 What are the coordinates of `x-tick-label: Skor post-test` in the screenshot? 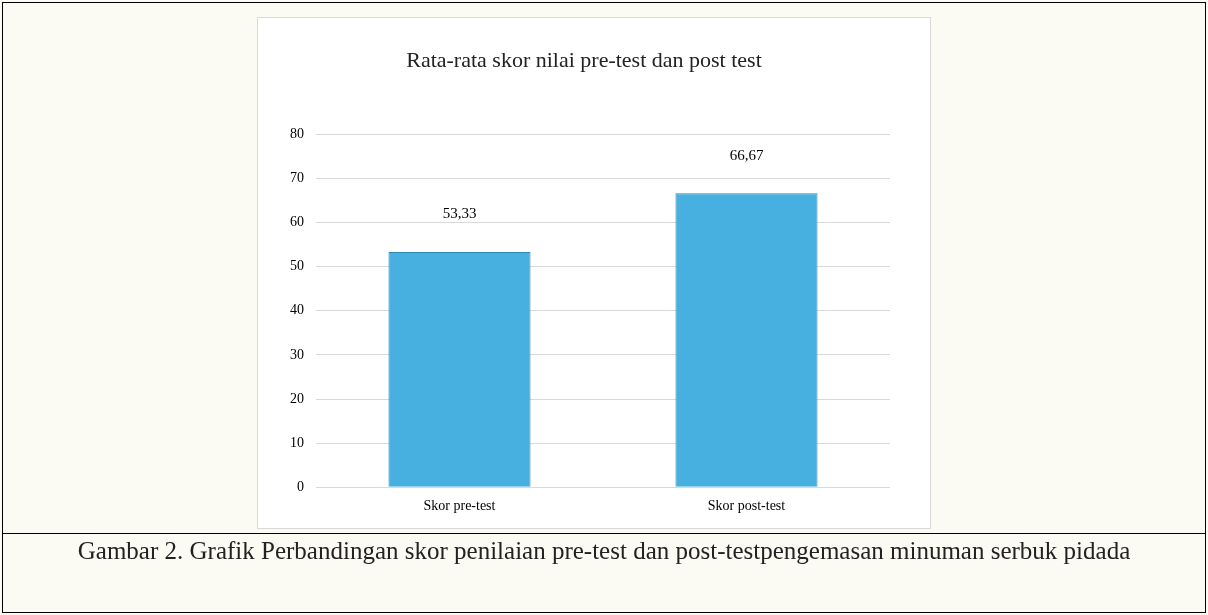 It's located at (746, 506).